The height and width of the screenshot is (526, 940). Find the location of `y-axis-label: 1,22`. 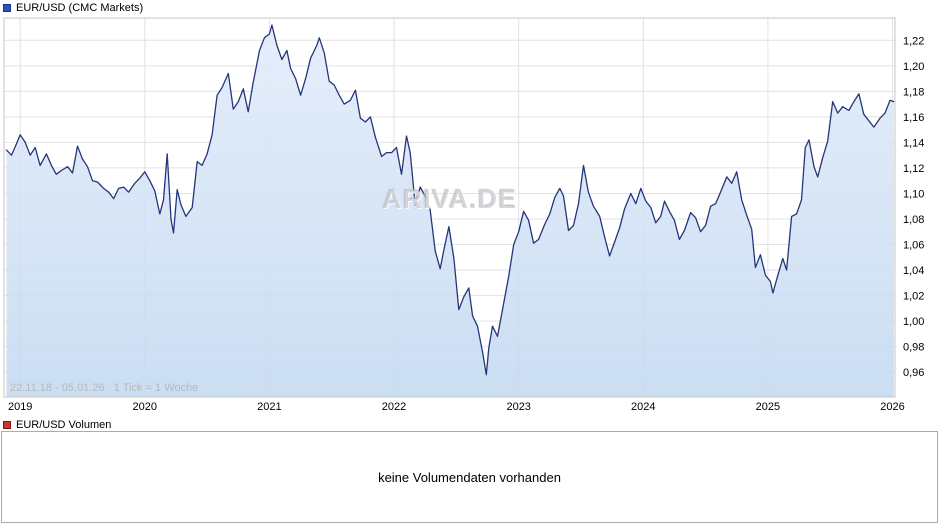

y-axis-label: 1,22 is located at coordinates (913, 41).